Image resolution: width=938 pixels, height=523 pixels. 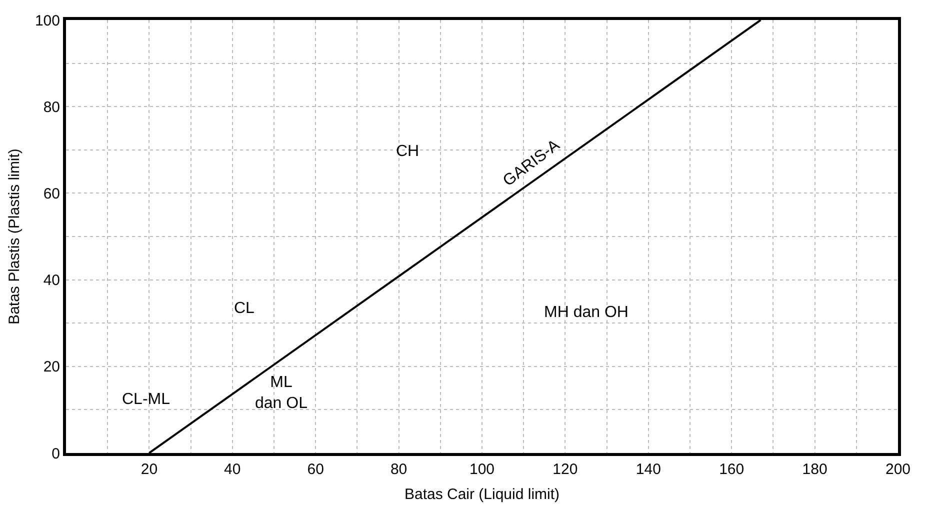 What do you see at coordinates (232, 469) in the screenshot?
I see `x-tick-label: 40` at bounding box center [232, 469].